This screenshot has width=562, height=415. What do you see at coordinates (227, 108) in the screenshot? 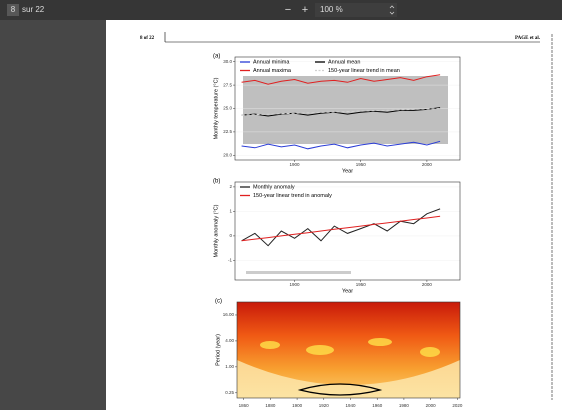
I see `y-tick-label: 25.0` at bounding box center [227, 108].